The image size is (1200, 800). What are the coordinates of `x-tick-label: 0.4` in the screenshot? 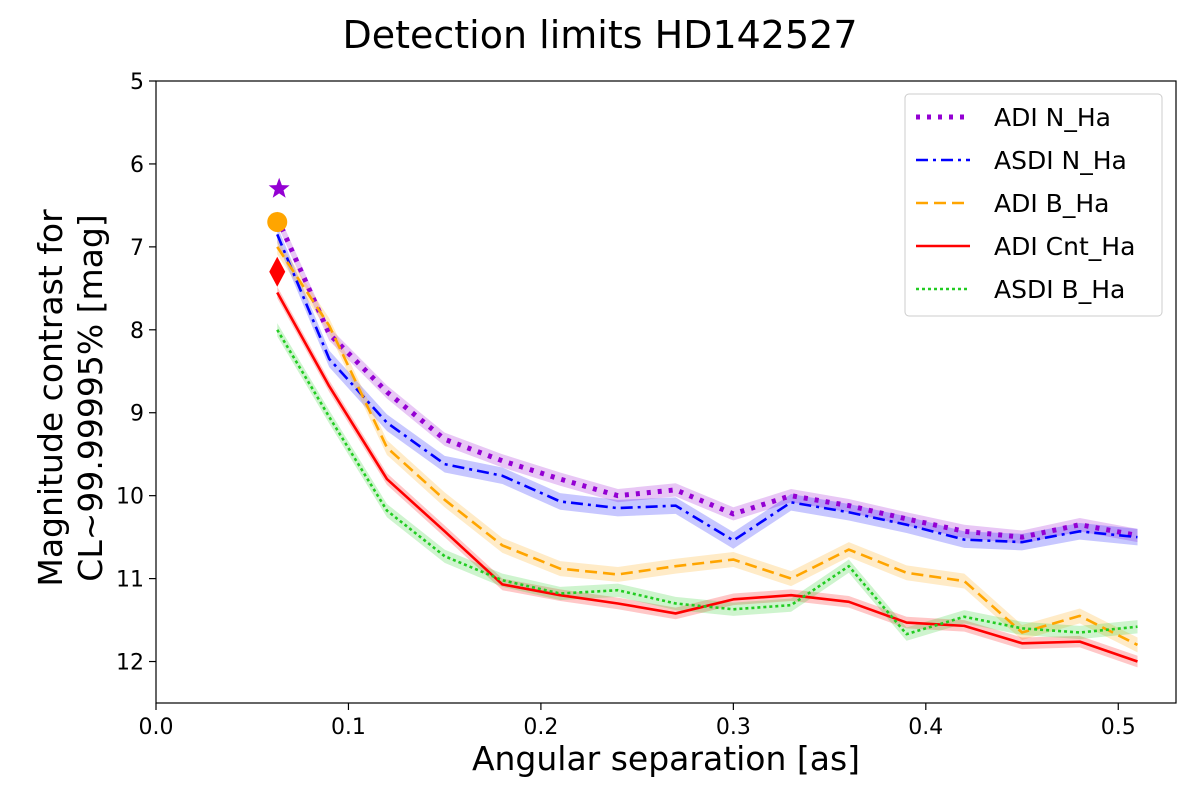 It's located at (925, 727).